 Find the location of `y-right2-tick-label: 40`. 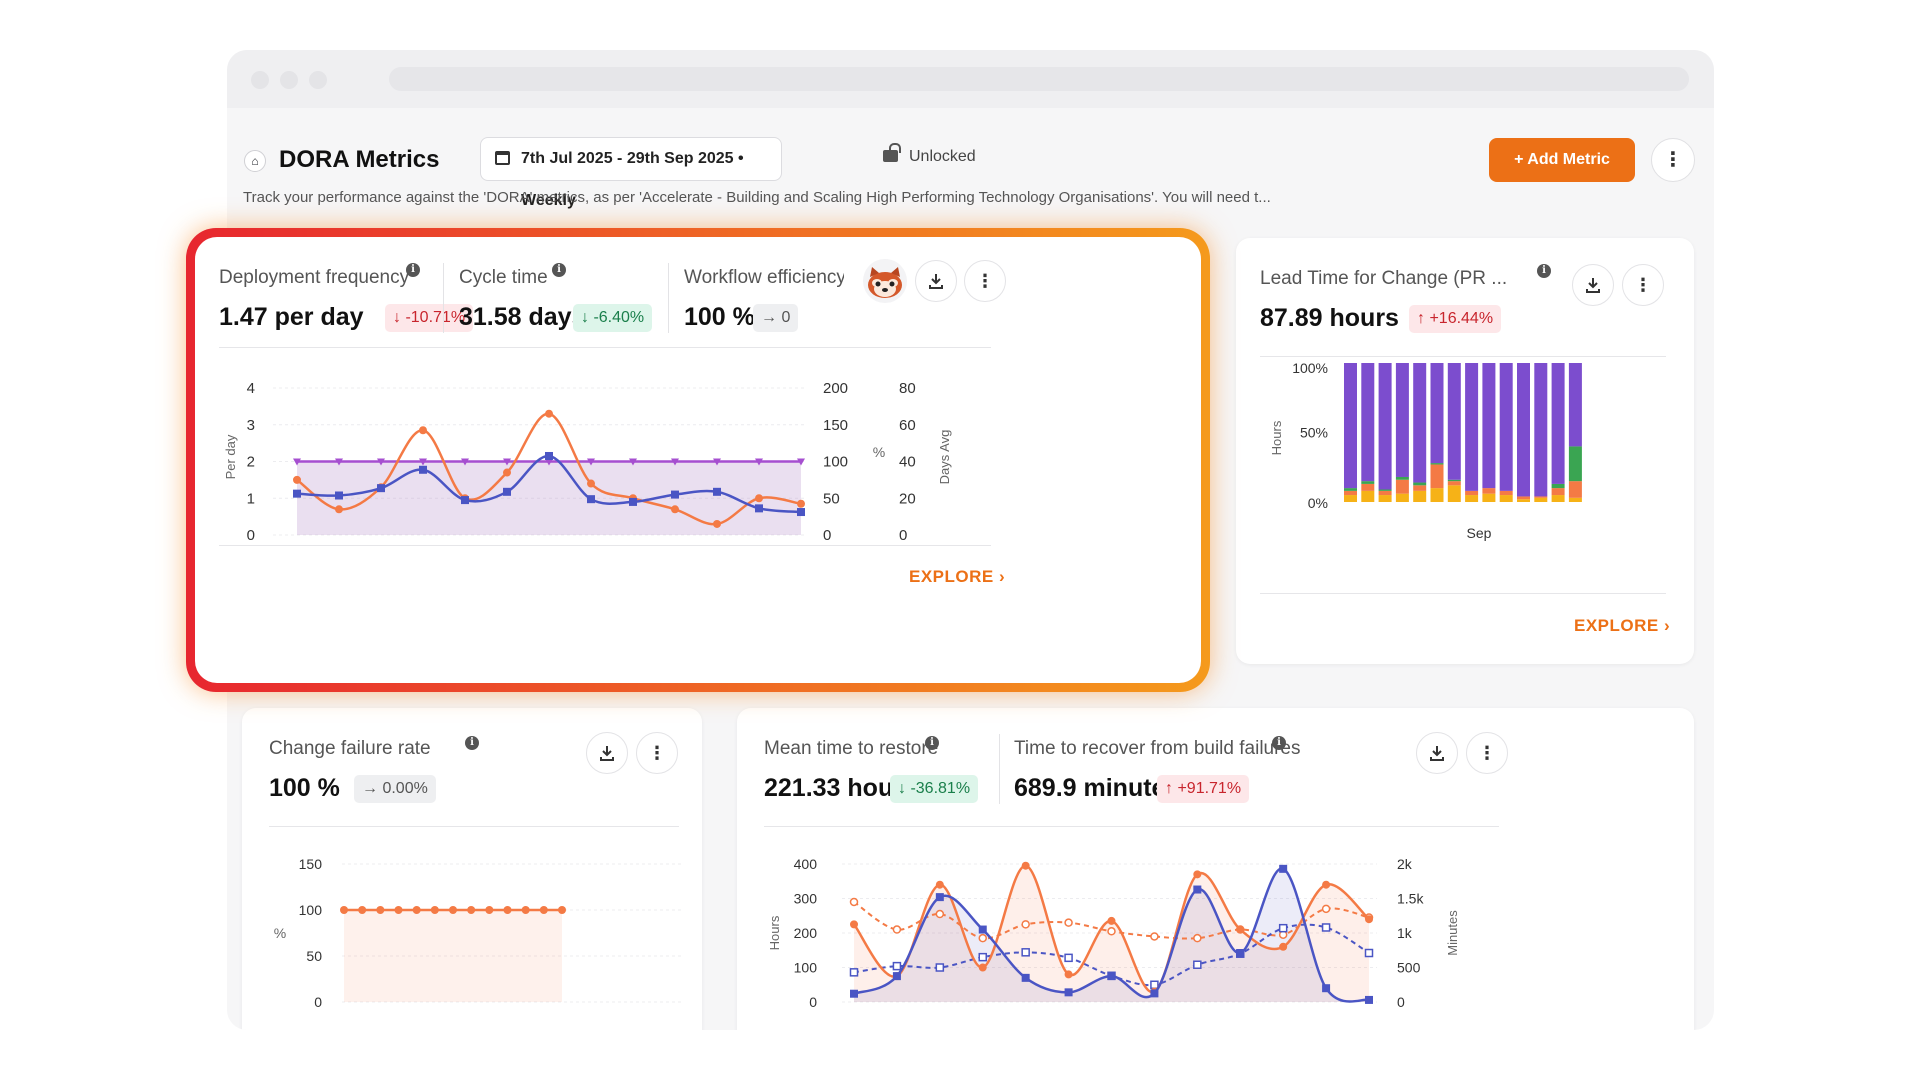

y-right2-tick-label: 40 is located at coordinates (907, 462).